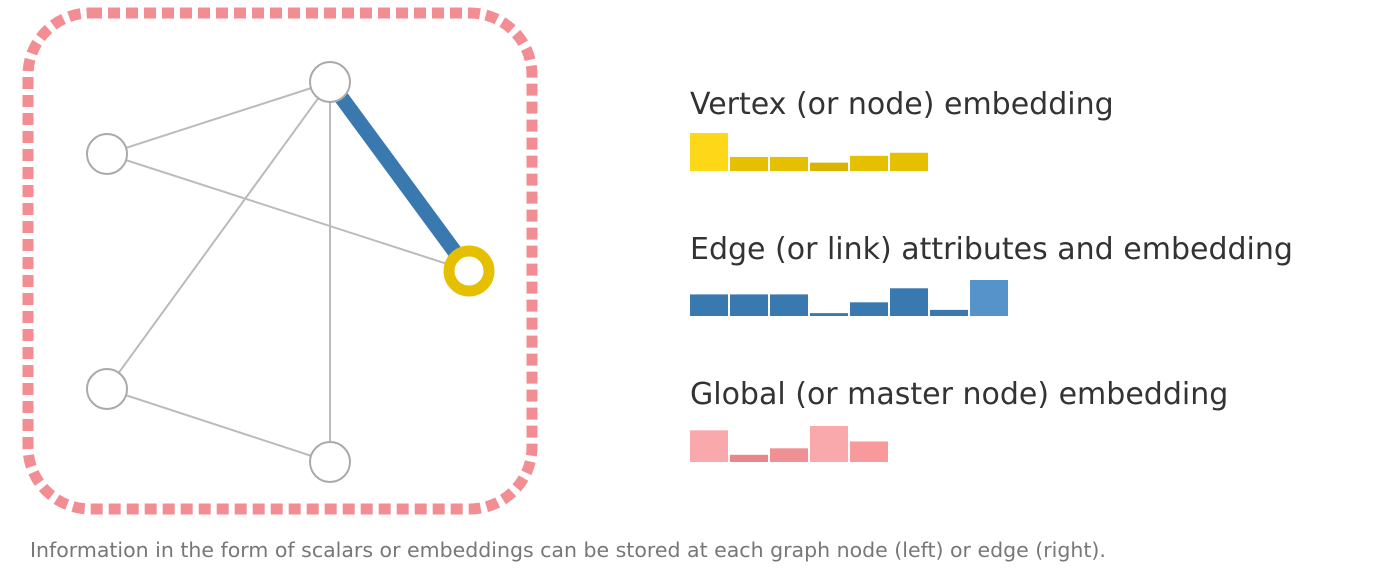  I want to click on global-legend-title: Global (or master node) embedding, so click(959, 394).